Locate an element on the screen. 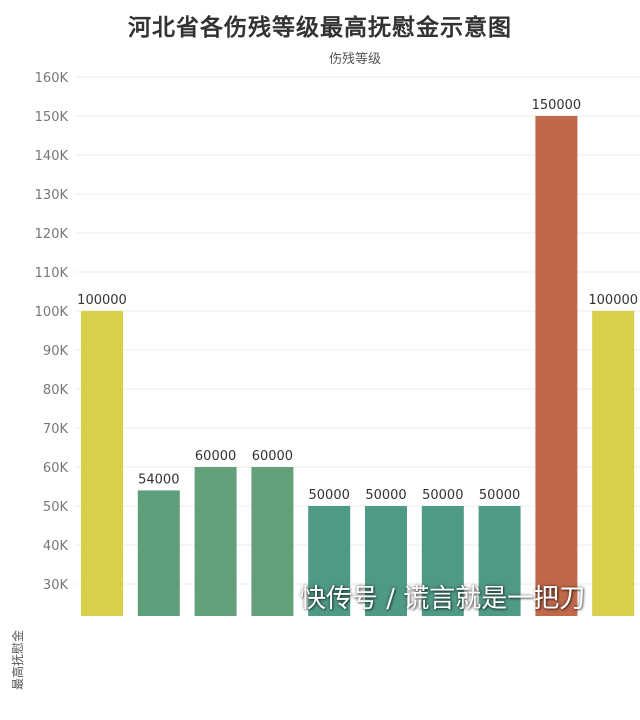 The width and height of the screenshot is (640, 720). y-tick-label: 100K is located at coordinates (52, 312).